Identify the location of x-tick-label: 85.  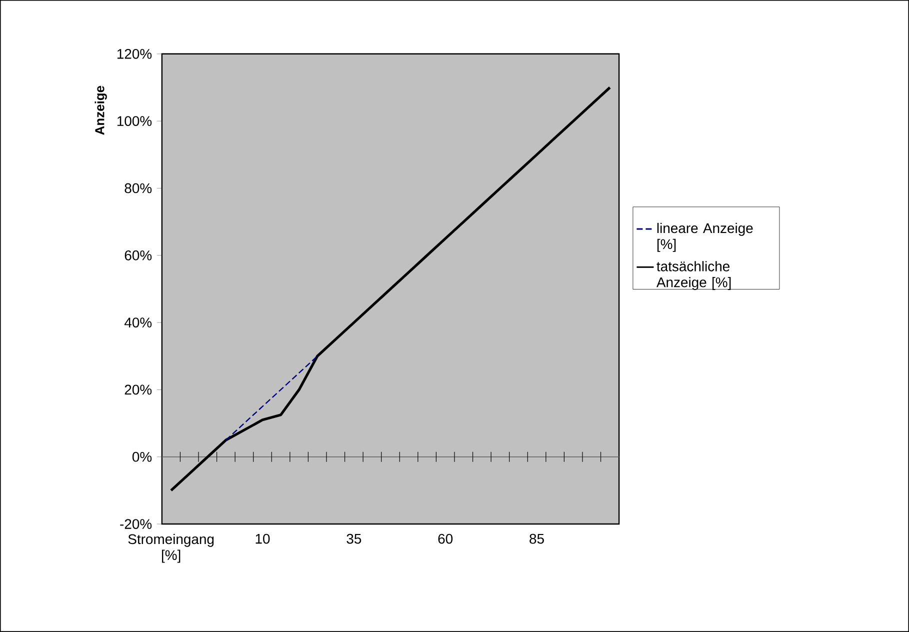
(537, 539).